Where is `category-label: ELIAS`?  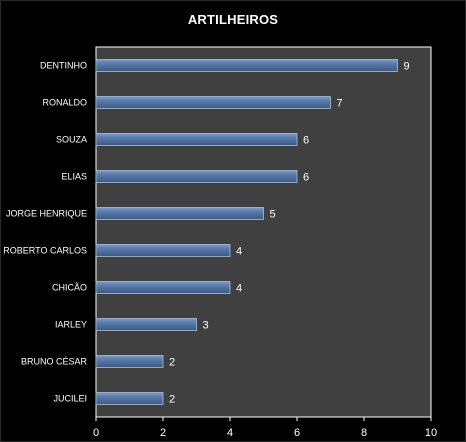 category-label: ELIAS is located at coordinates (74, 177).